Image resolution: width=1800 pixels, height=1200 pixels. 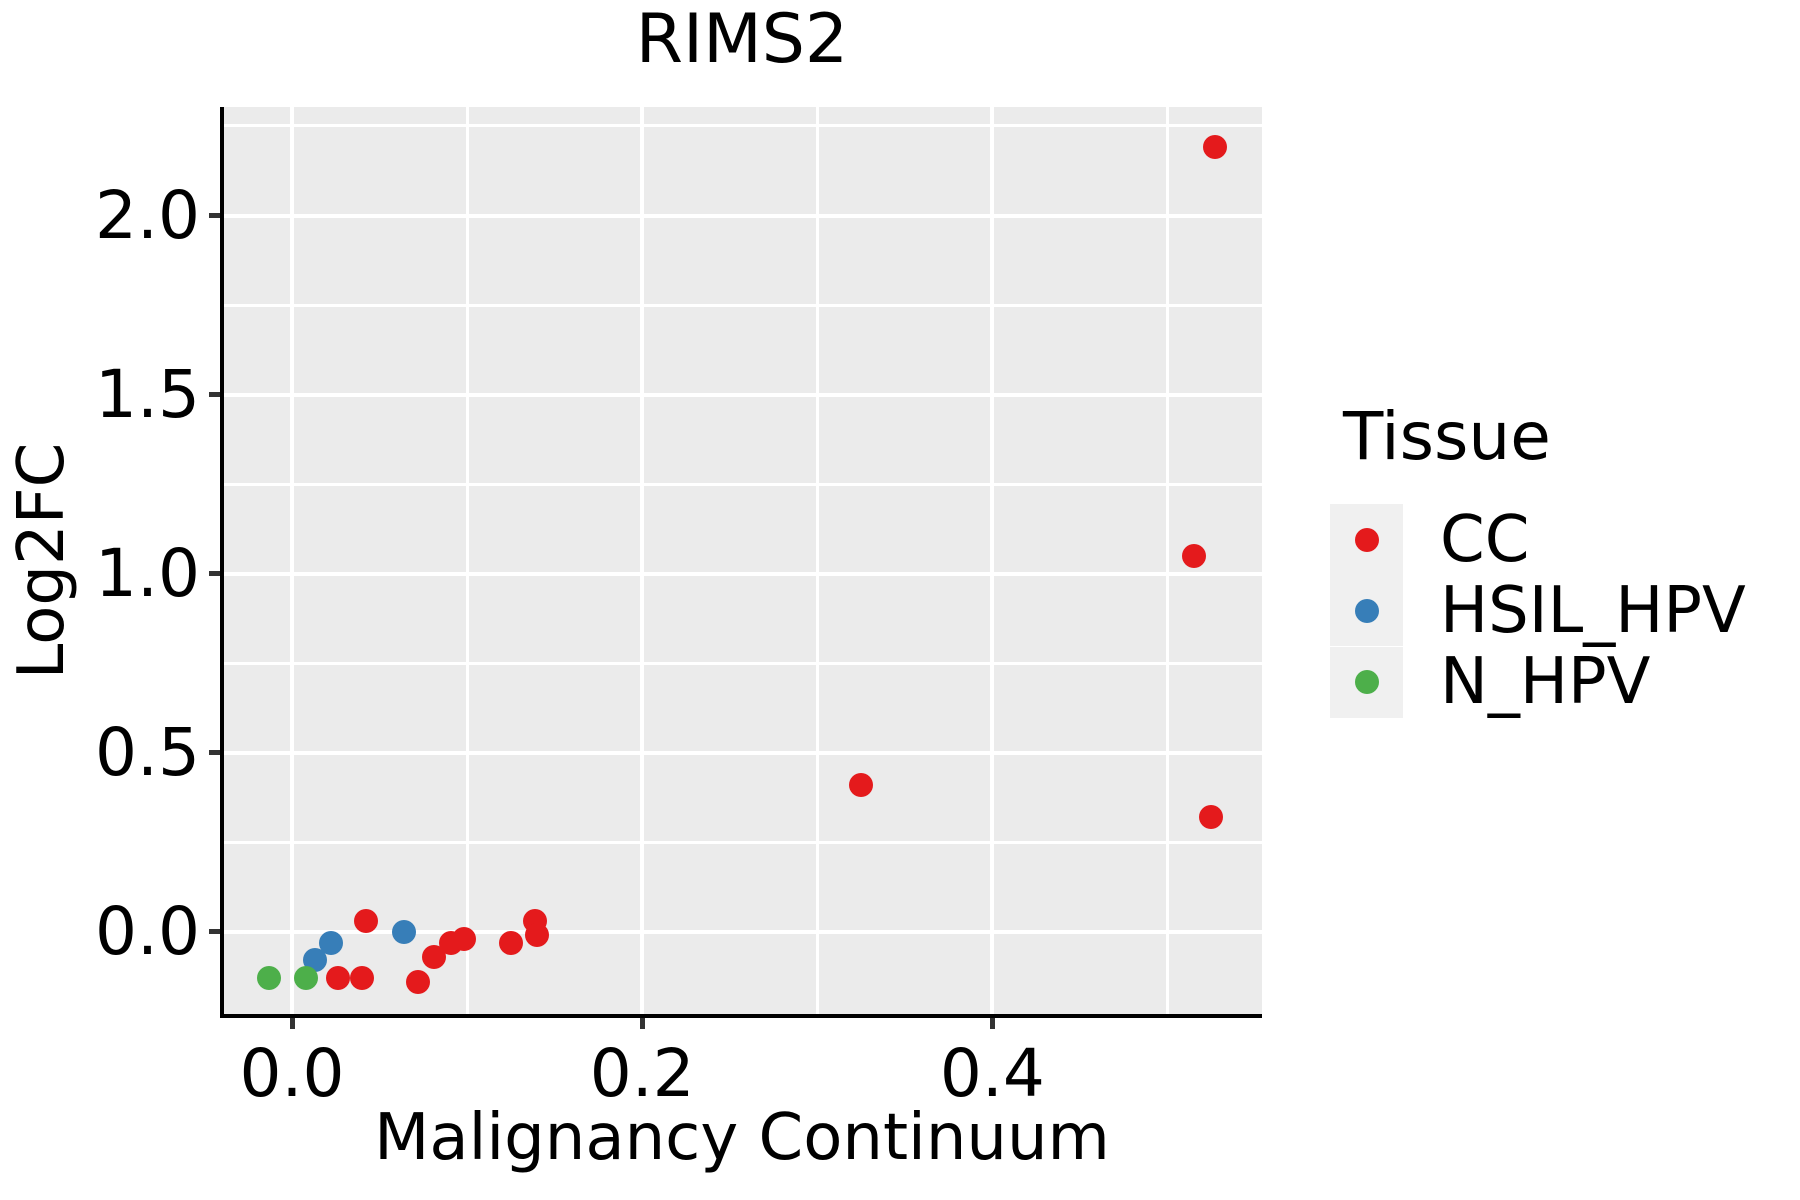 What do you see at coordinates (147, 752) in the screenshot?
I see `y-tick-label: 0.5` at bounding box center [147, 752].